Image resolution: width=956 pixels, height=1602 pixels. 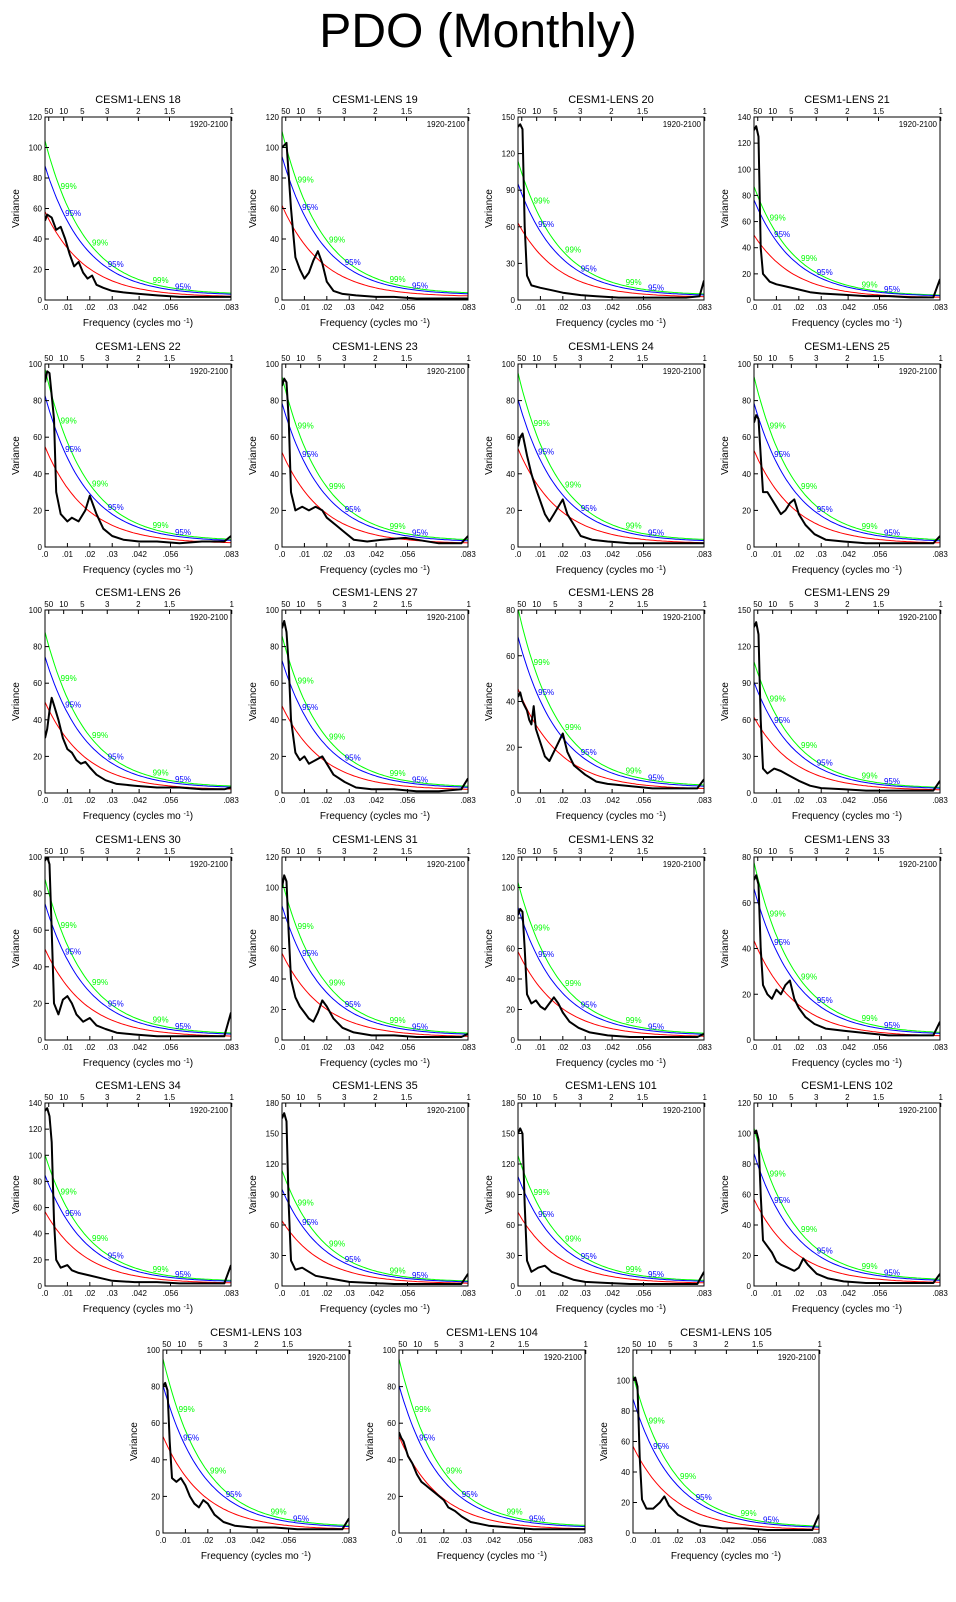 I want to click on top-tick-label: 5, so click(x=791, y=1097).